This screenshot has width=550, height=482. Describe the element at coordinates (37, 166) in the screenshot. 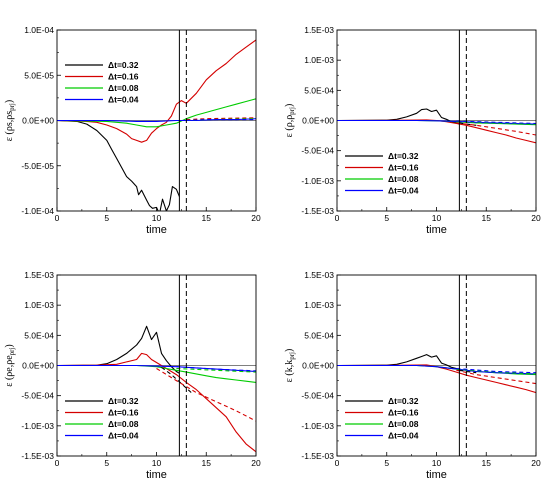

I see `y-tick-label: -5.0E-05` at that location.